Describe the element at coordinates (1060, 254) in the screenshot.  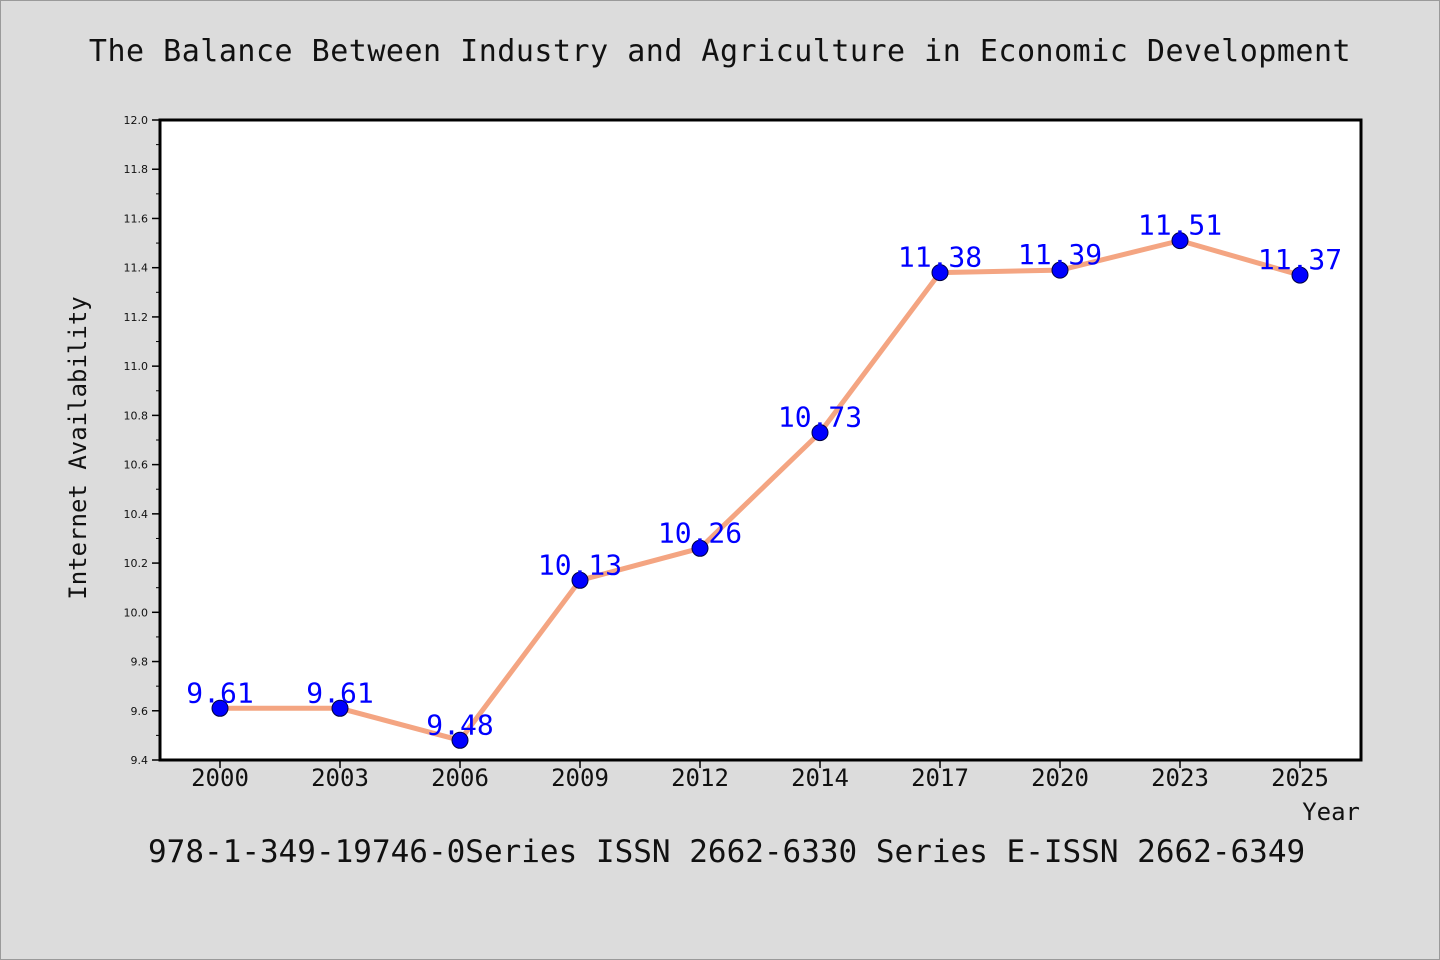
I see `data-label: 11.39` at that location.